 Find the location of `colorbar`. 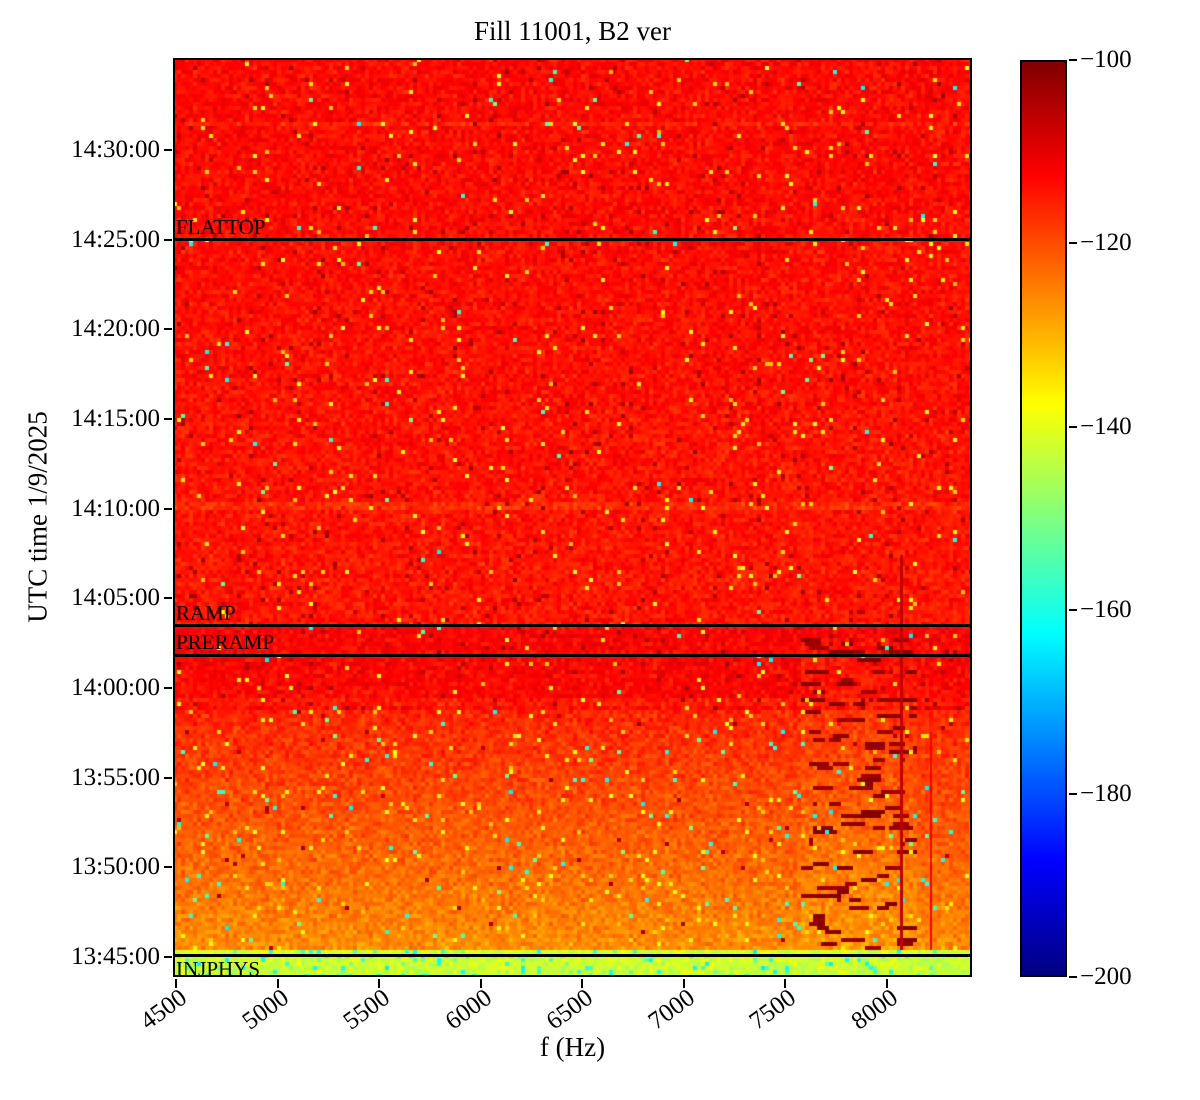

colorbar is located at coordinates (1043, 518).